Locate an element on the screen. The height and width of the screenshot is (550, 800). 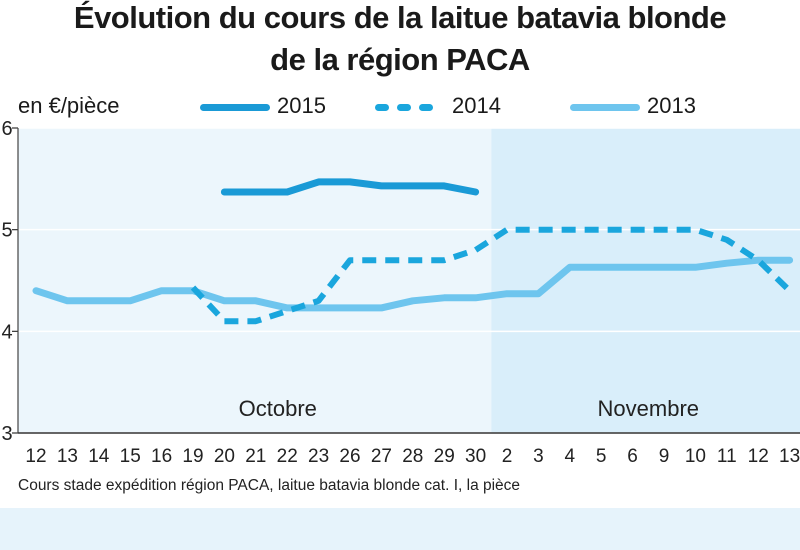
footer-band is located at coordinates (400, 529).